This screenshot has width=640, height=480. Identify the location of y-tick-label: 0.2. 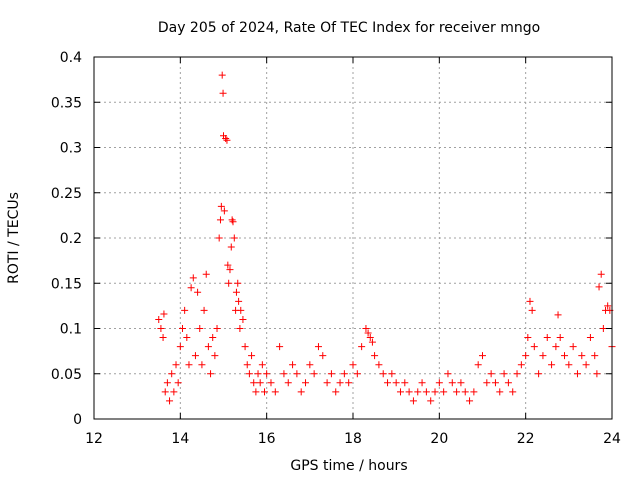
(71, 239).